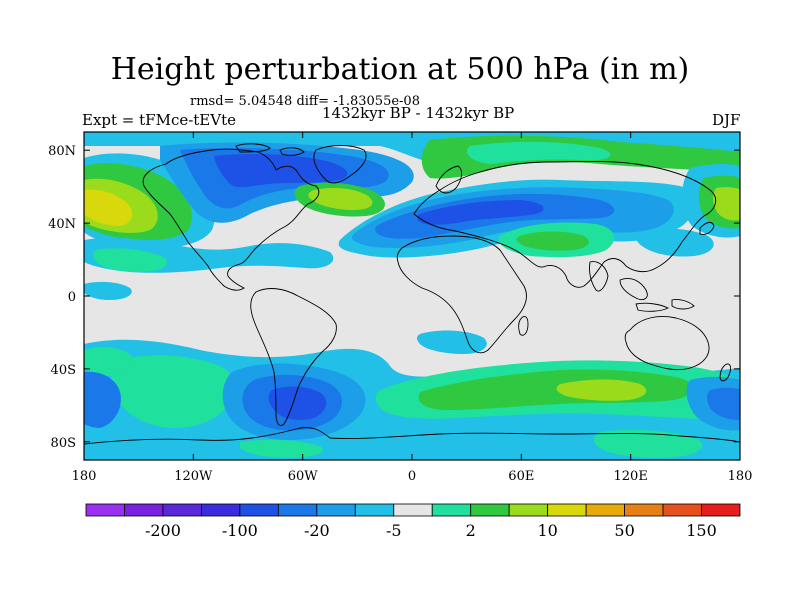 This screenshot has width=800, height=600. Describe the element at coordinates (340, 164) in the screenshot. I see `coastline-greenland` at that location.